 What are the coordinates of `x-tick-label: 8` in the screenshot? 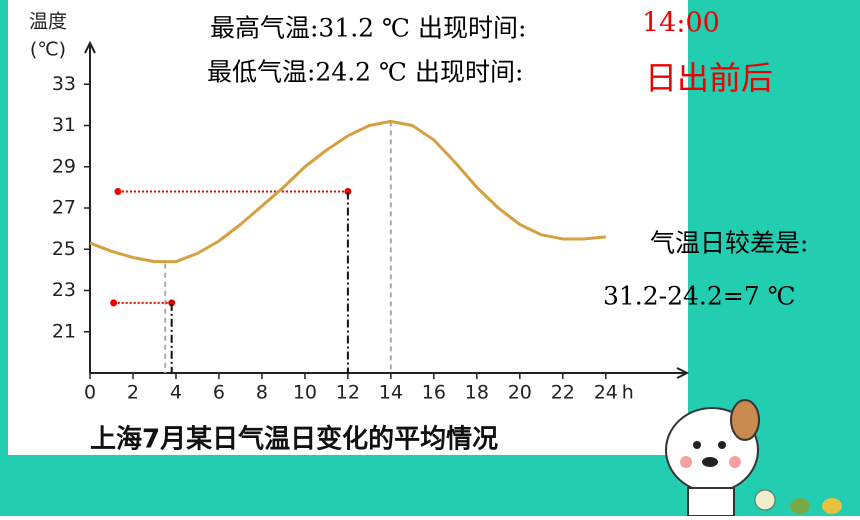 It's located at (262, 393).